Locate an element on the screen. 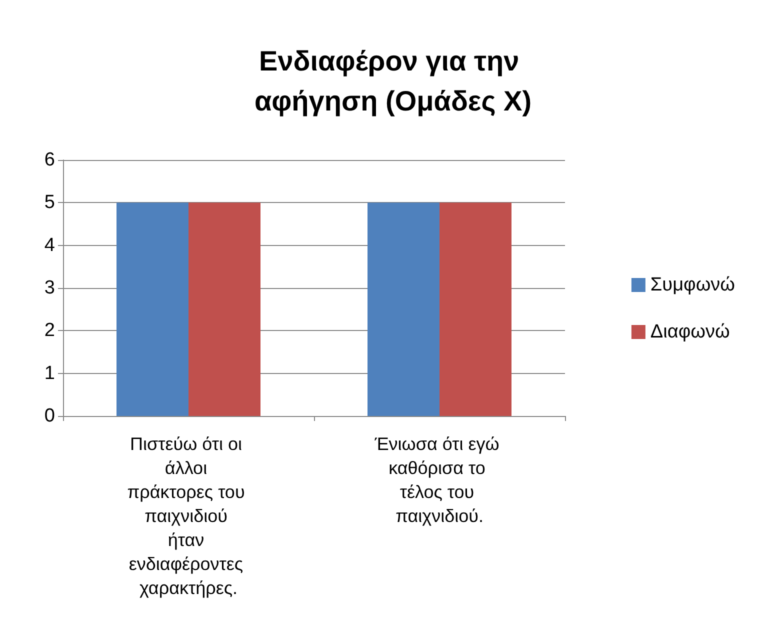 This screenshot has height=617, width=758. y-tick-label: 3 is located at coordinates (49, 288).